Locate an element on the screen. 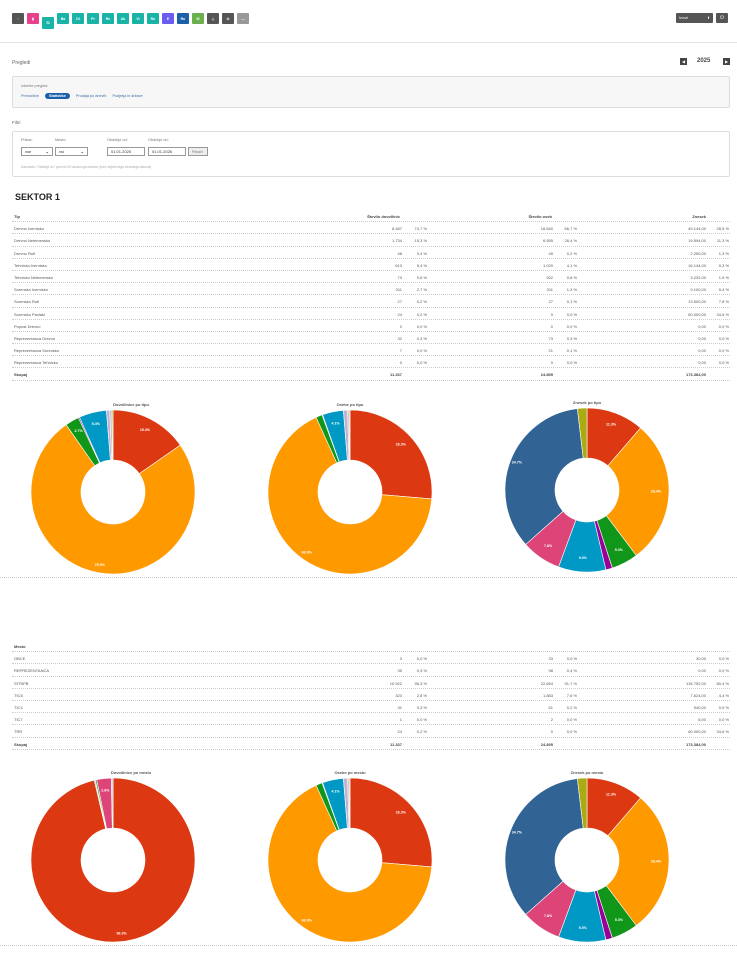 The image size is (737, 973). od-label: Obdobje od: is located at coordinates (117, 140).